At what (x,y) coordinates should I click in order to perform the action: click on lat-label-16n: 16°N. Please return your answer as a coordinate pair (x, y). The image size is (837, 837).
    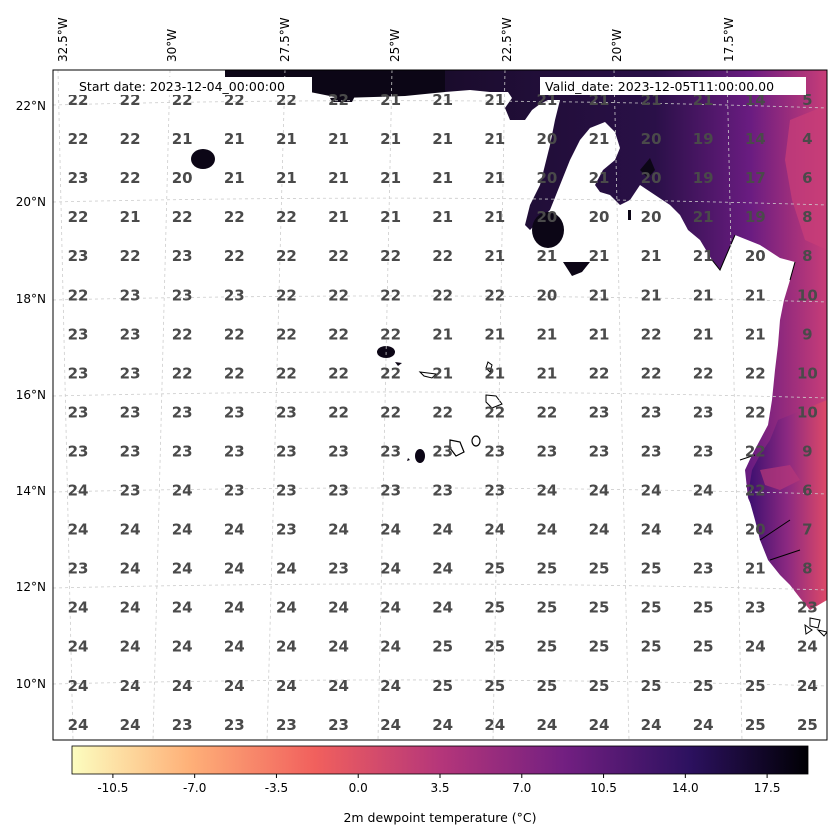
    Looking at the image, I should click on (31, 395).